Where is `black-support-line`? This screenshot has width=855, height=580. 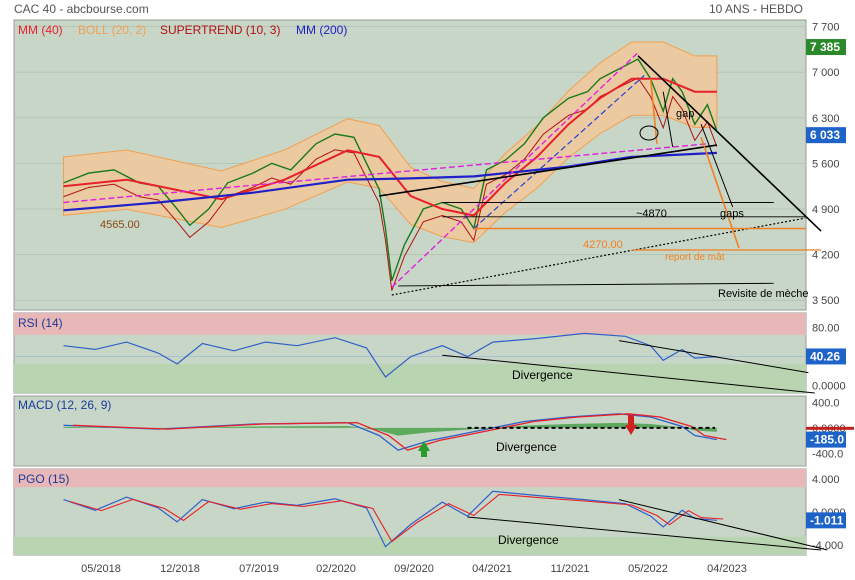 black-support-line is located at coordinates (548, 170).